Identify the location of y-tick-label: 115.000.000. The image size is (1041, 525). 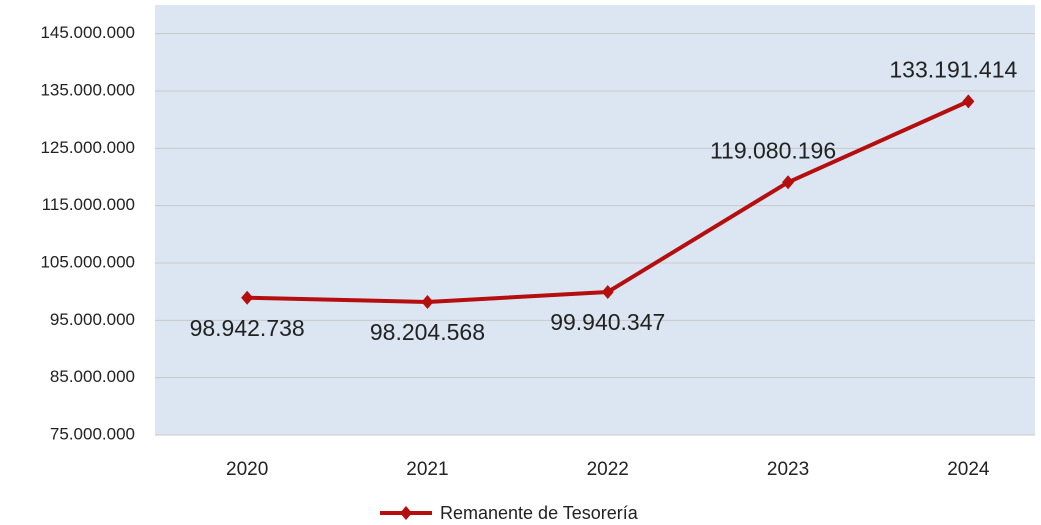
(88, 204).